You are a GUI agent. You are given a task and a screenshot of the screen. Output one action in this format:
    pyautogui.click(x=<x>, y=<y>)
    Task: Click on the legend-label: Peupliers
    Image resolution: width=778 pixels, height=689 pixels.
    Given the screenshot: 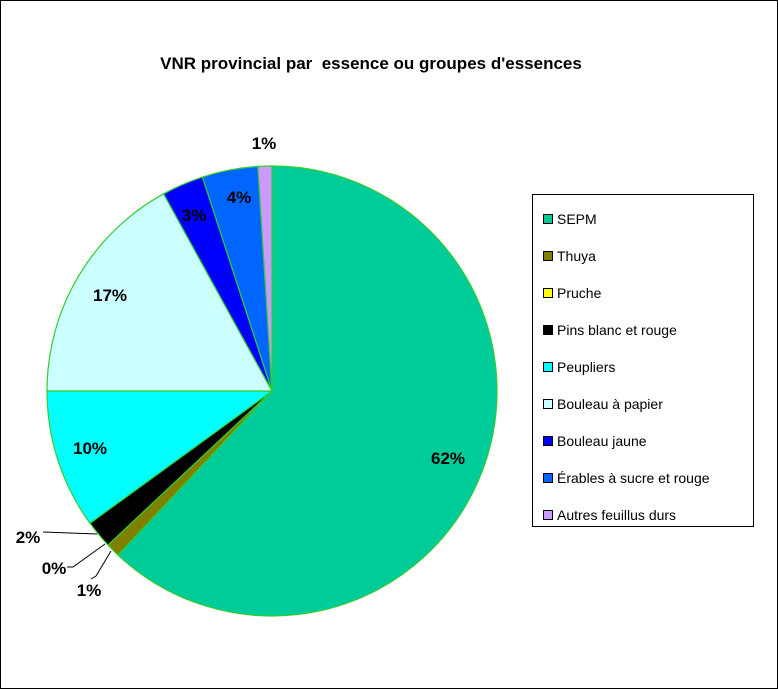 What is the action you would take?
    pyautogui.click(x=586, y=367)
    